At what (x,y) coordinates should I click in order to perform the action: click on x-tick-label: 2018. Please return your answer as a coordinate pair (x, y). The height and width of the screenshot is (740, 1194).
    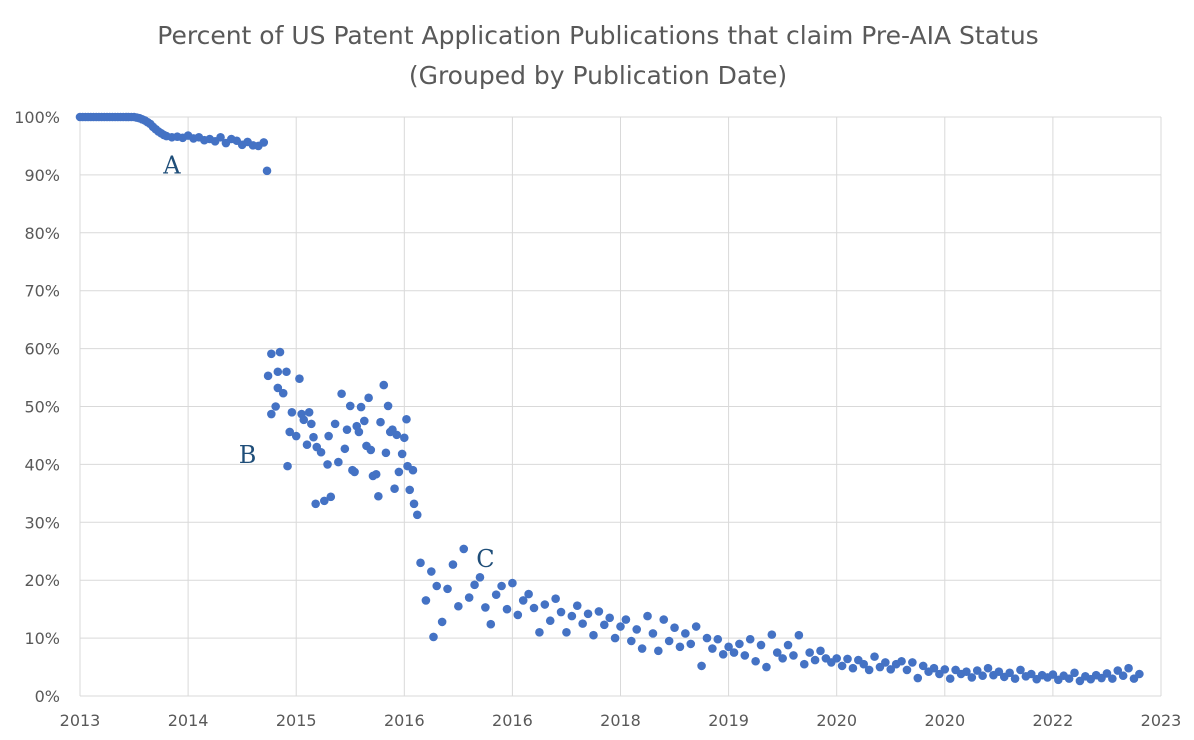
    Looking at the image, I should click on (620, 720).